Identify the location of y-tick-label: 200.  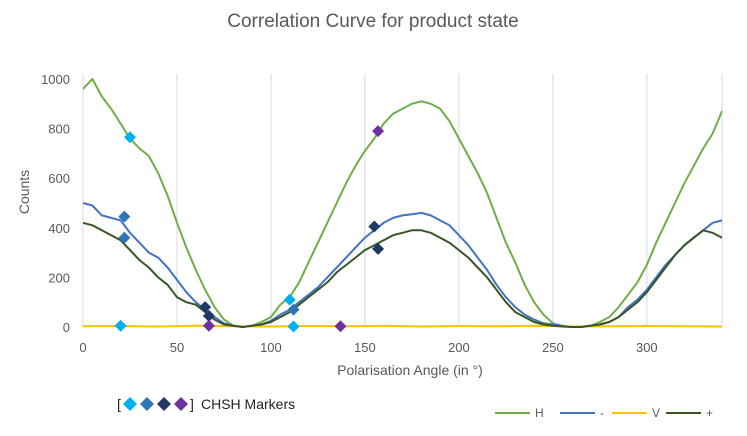
(59, 277).